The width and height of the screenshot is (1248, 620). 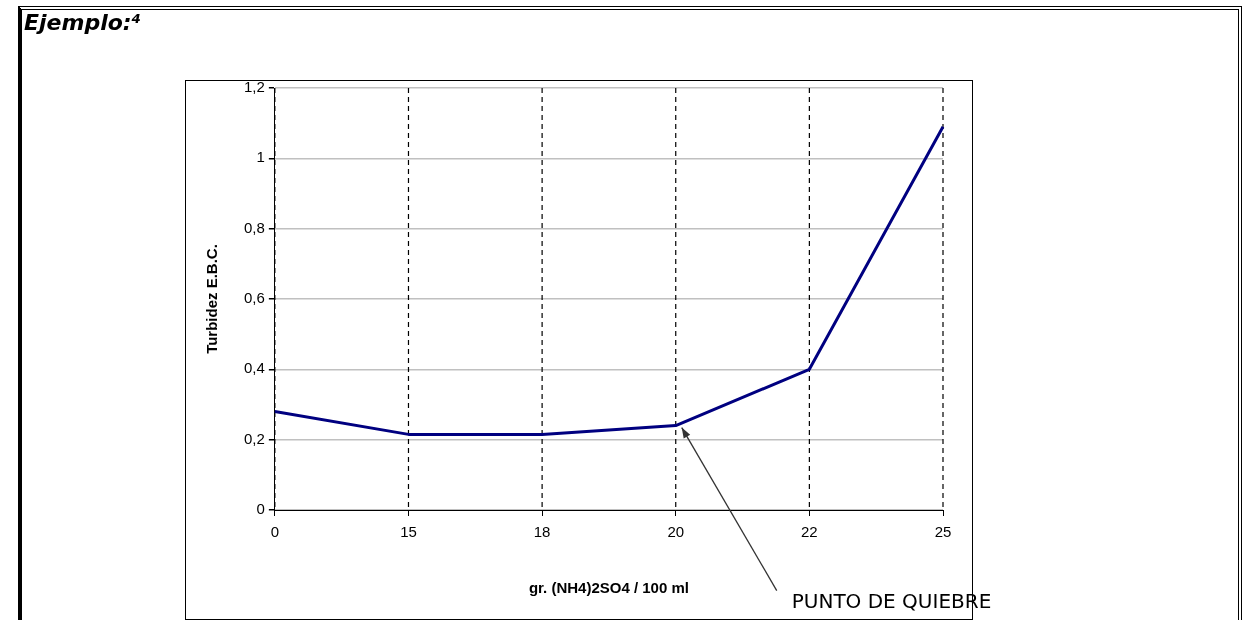 I want to click on x-axis-title: gr. (NH4)2SO4 / 100 ml, so click(x=608, y=588).